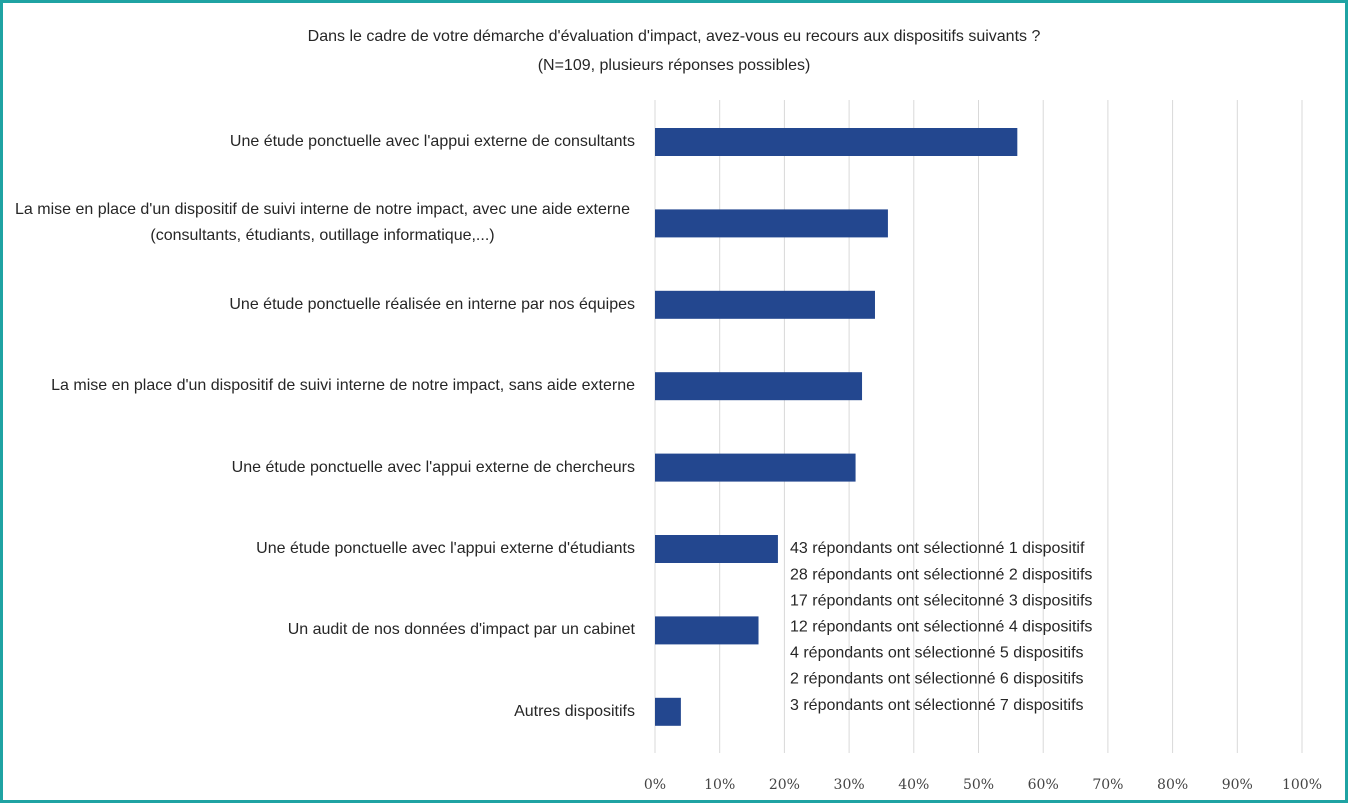 The image size is (1348, 803). I want to click on category-label-box: Autres dispositifs, so click(317, 712).